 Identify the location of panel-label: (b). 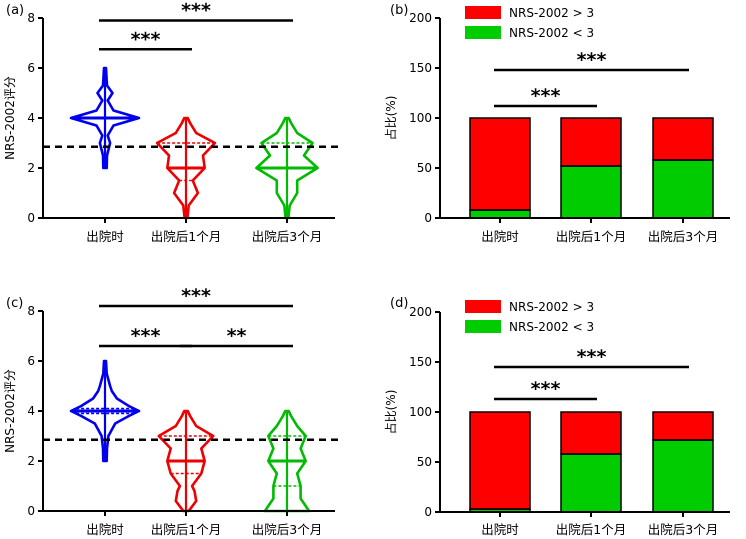
(399, 10).